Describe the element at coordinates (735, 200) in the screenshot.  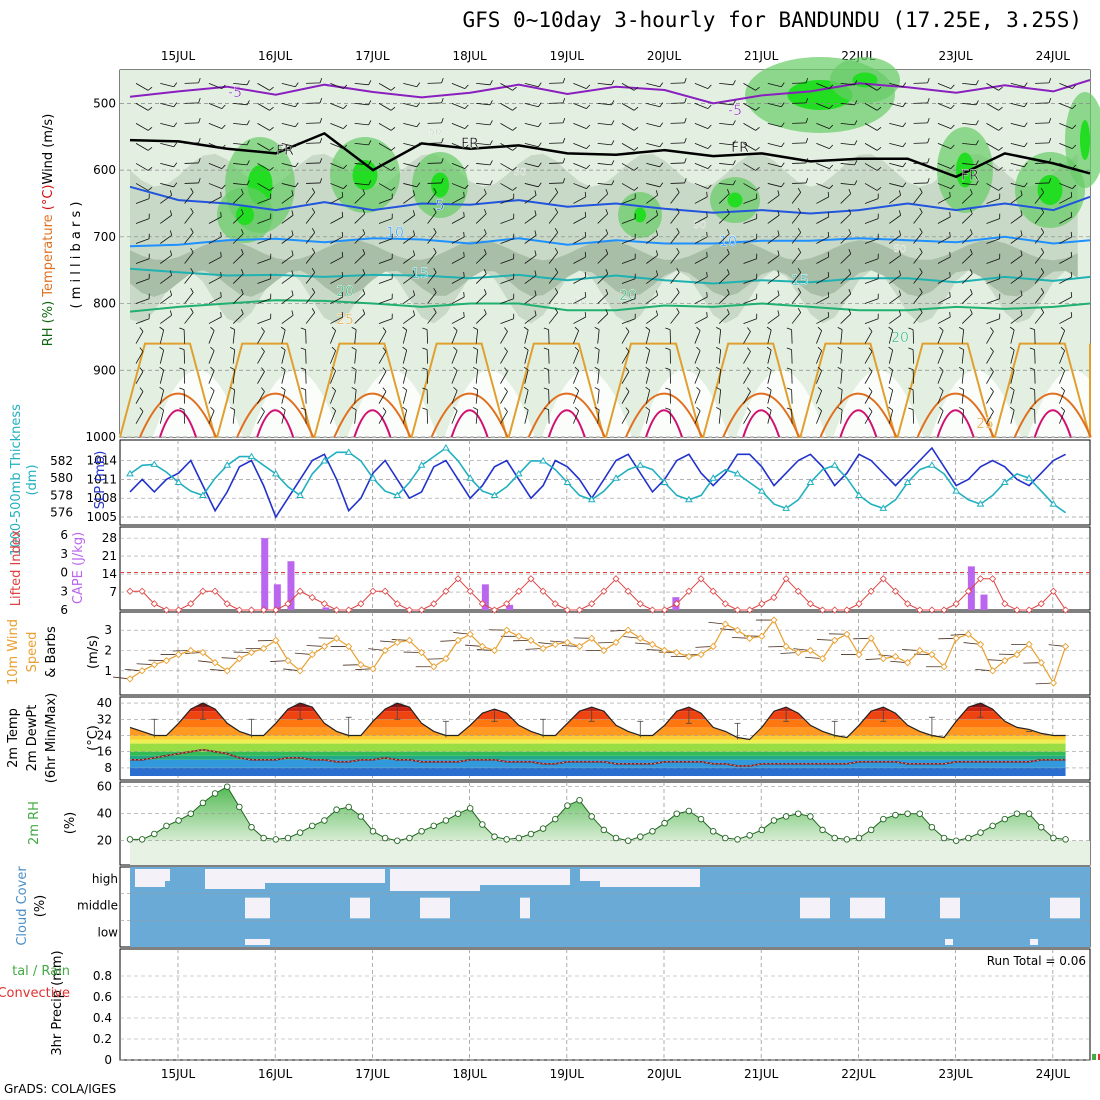
I see `rh-moist-core` at that location.